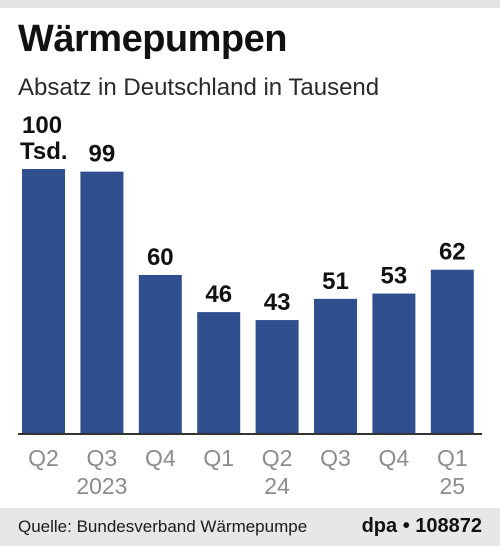 The height and width of the screenshot is (546, 500). I want to click on value-label: 51, so click(335, 281).